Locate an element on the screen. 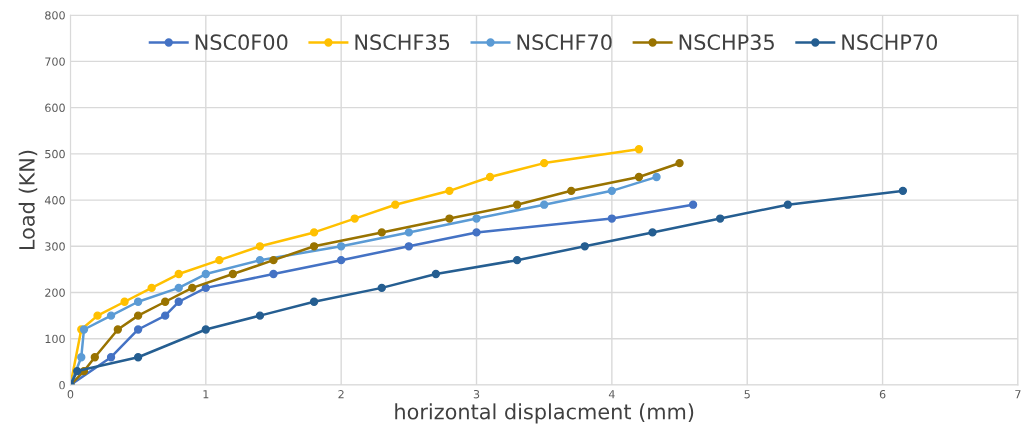  x-tick-label: 0 is located at coordinates (70, 394).